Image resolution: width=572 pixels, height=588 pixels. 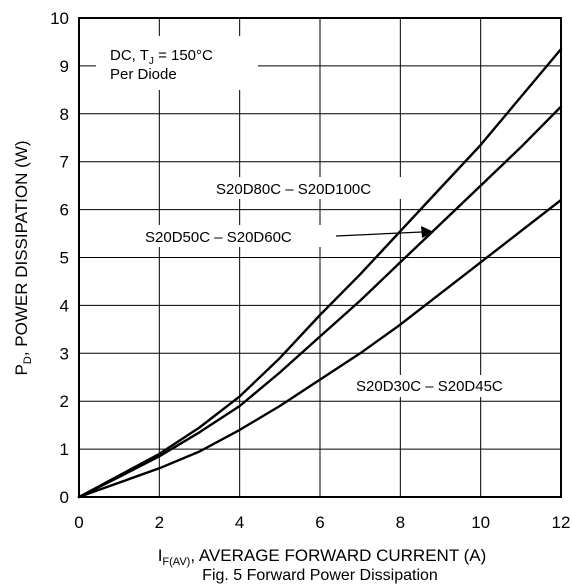 What do you see at coordinates (59, 18) in the screenshot?
I see `y-tick-label: 10` at bounding box center [59, 18].